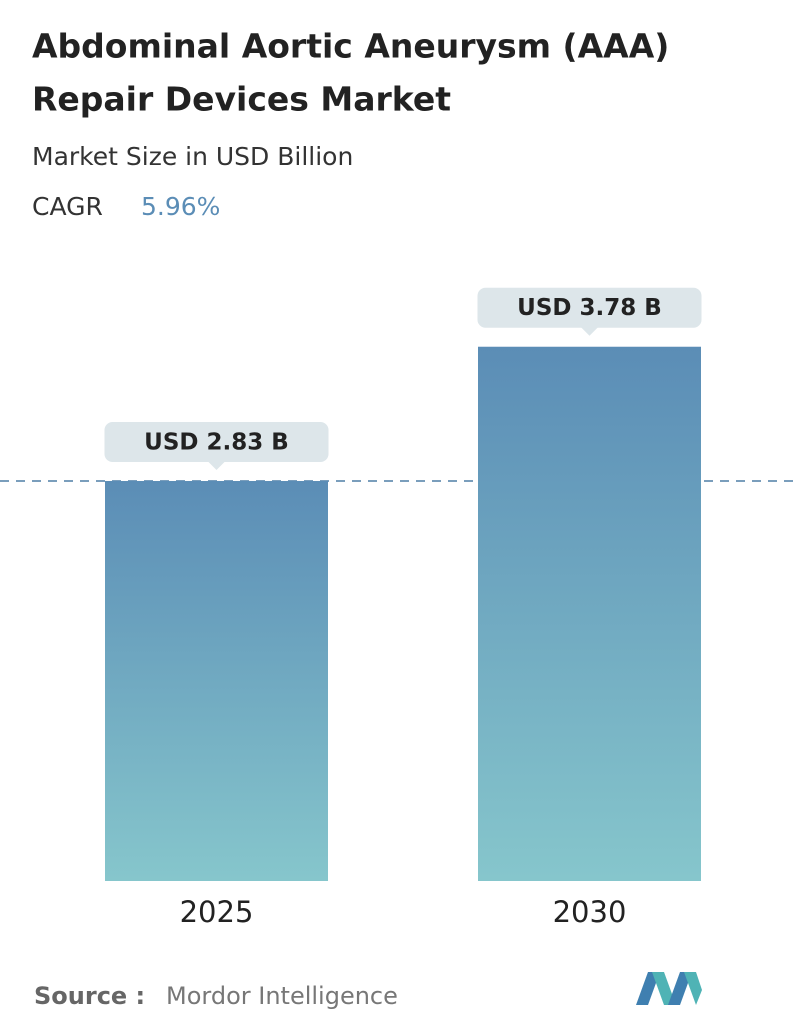 Image resolution: width=796 pixels, height=1034 pixels. I want to click on value-label: USD 3.78 B, so click(589, 308).